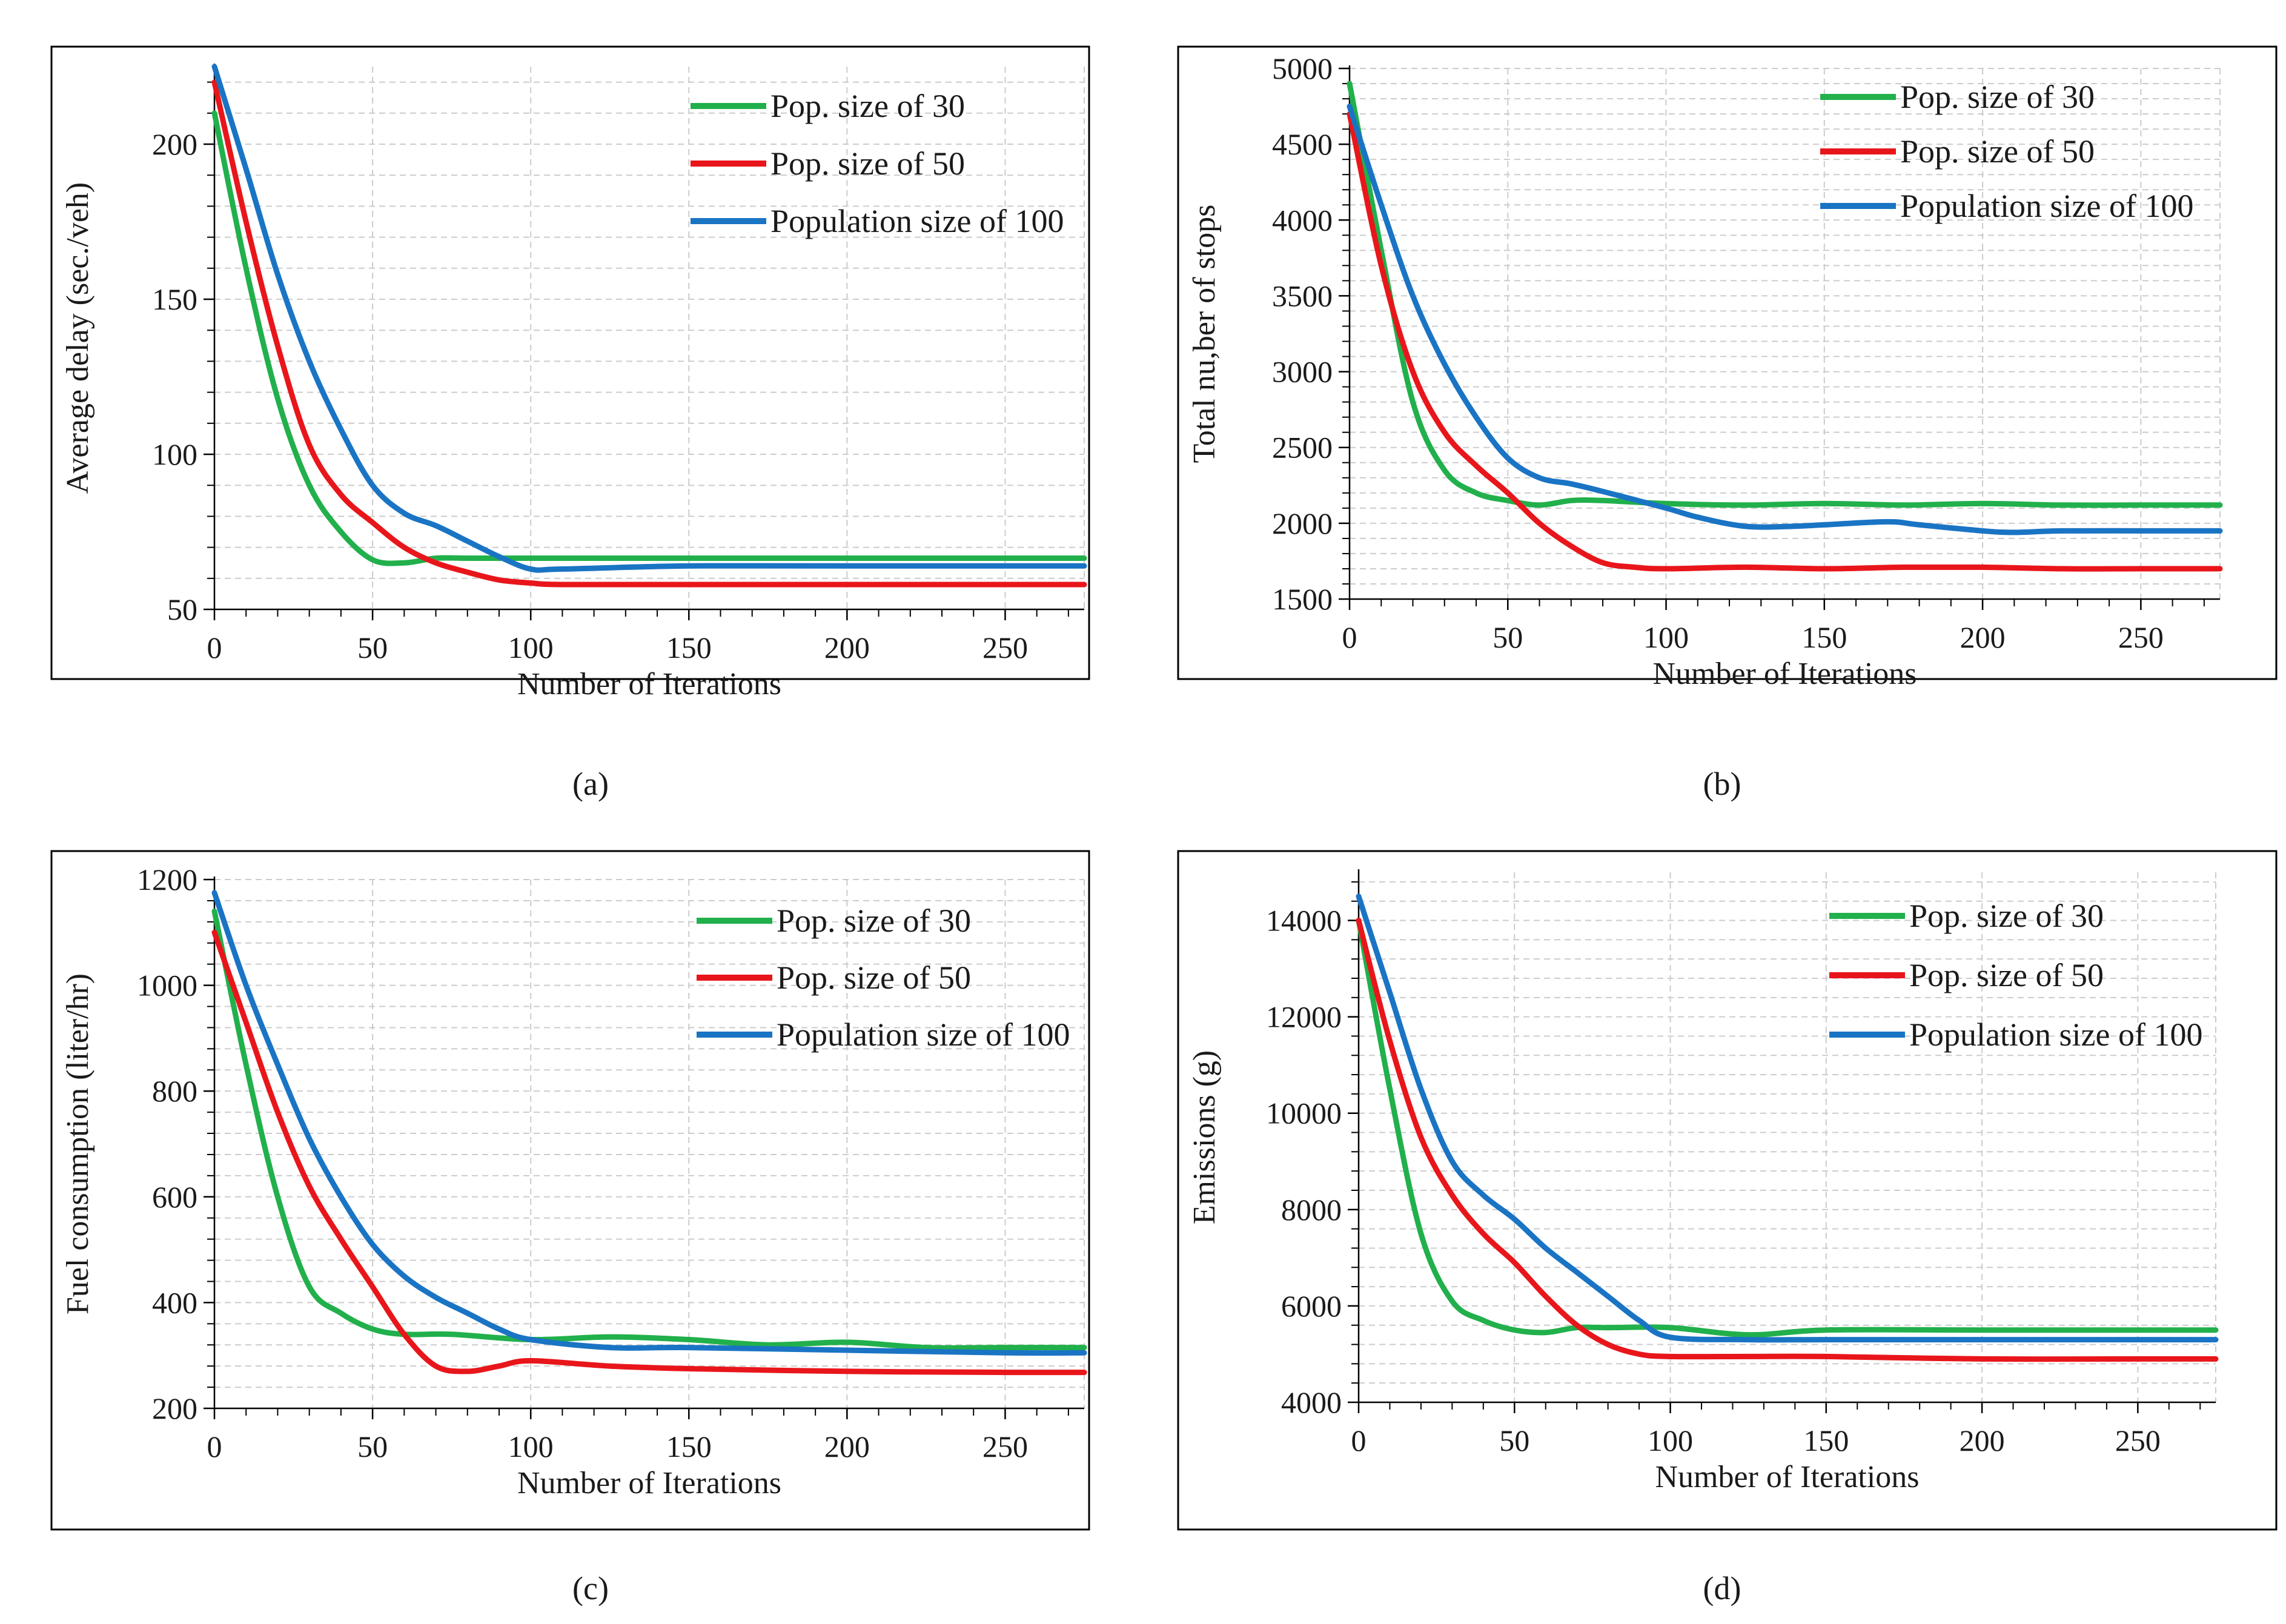 The image size is (2286, 1624). I want to click on y-tick-label: 400, so click(174, 1302).